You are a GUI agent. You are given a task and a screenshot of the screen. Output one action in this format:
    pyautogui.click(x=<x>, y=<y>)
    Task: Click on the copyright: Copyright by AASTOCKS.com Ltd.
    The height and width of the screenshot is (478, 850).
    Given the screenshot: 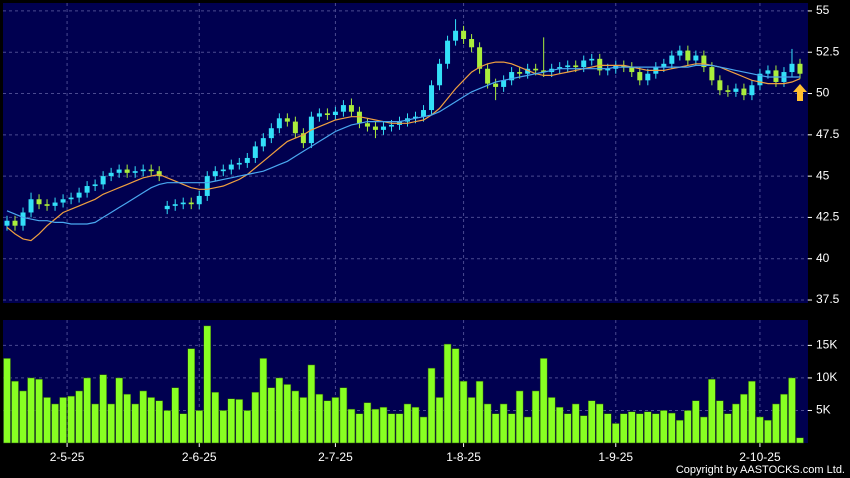 What is the action you would take?
    pyautogui.click(x=760, y=470)
    